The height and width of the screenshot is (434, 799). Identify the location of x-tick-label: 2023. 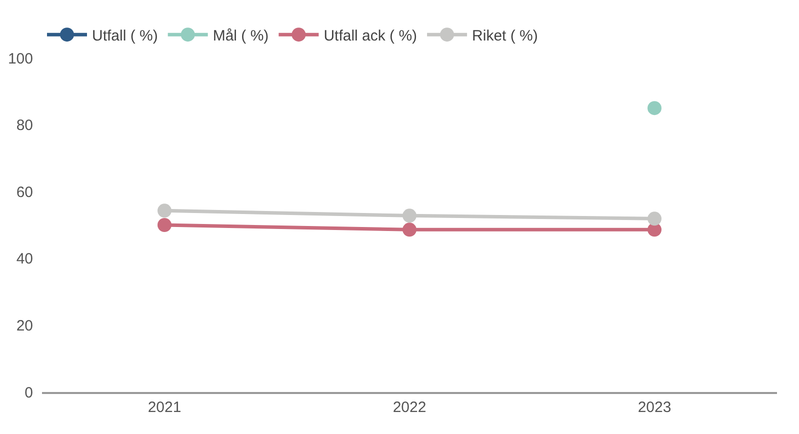
(655, 407).